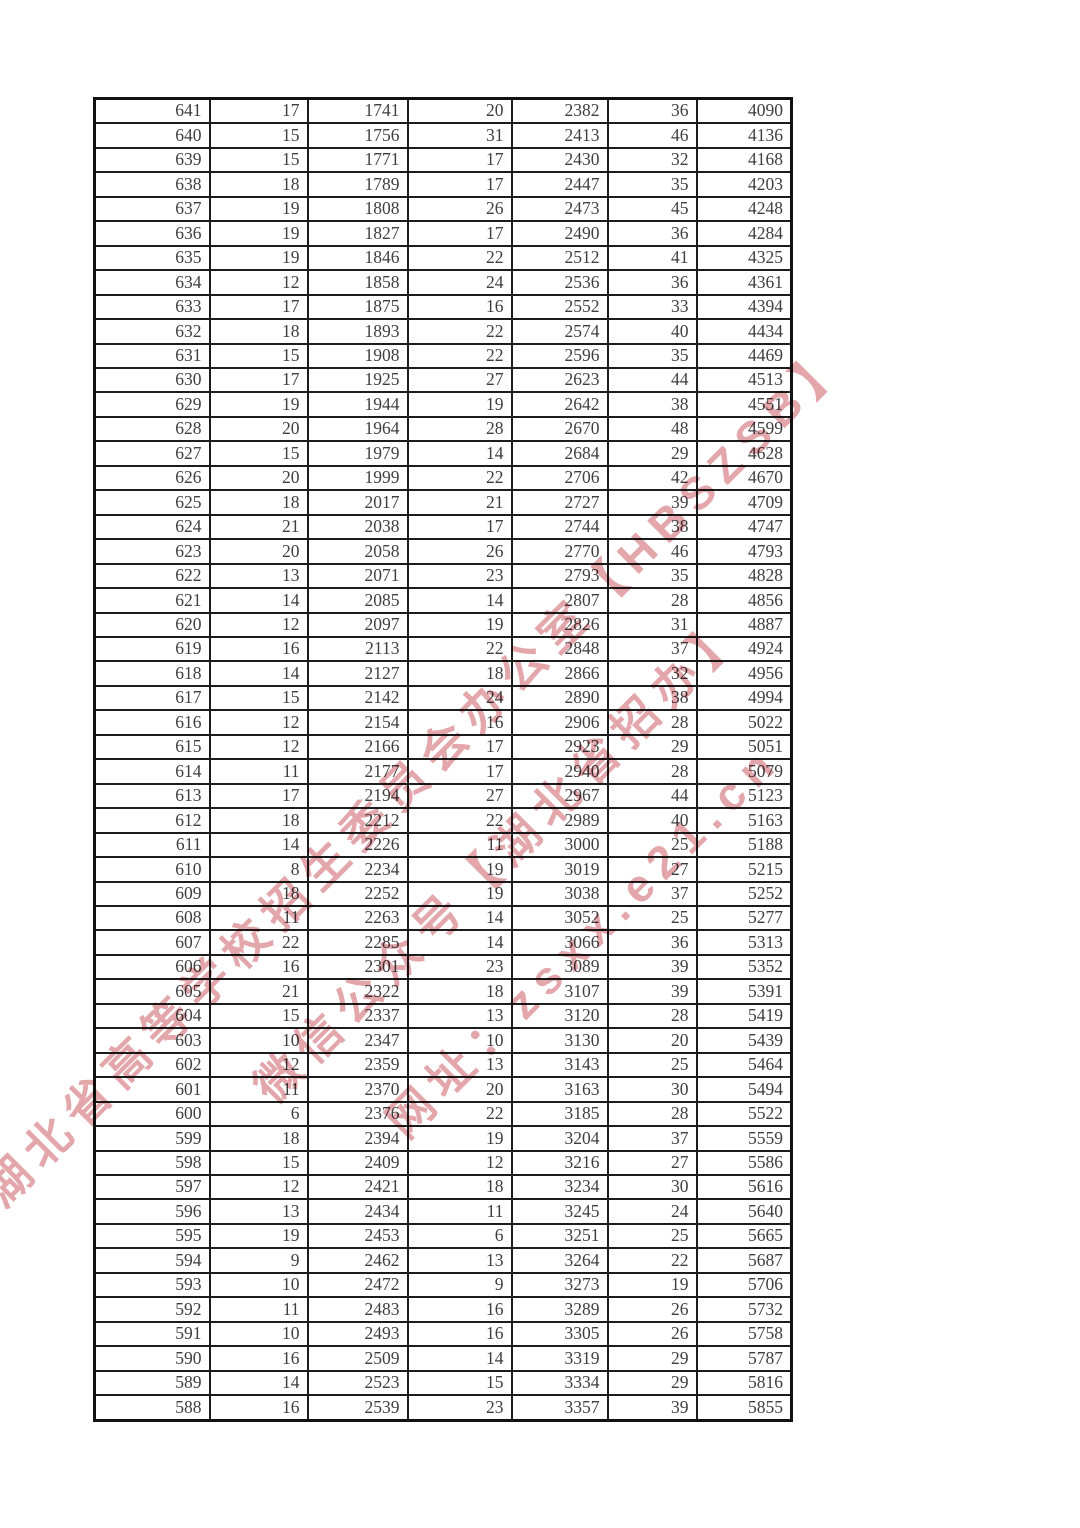 Image resolution: width=1080 pixels, height=1528 pixels. Describe the element at coordinates (559, 258) in the screenshot. I see `cell: 2512` at that location.